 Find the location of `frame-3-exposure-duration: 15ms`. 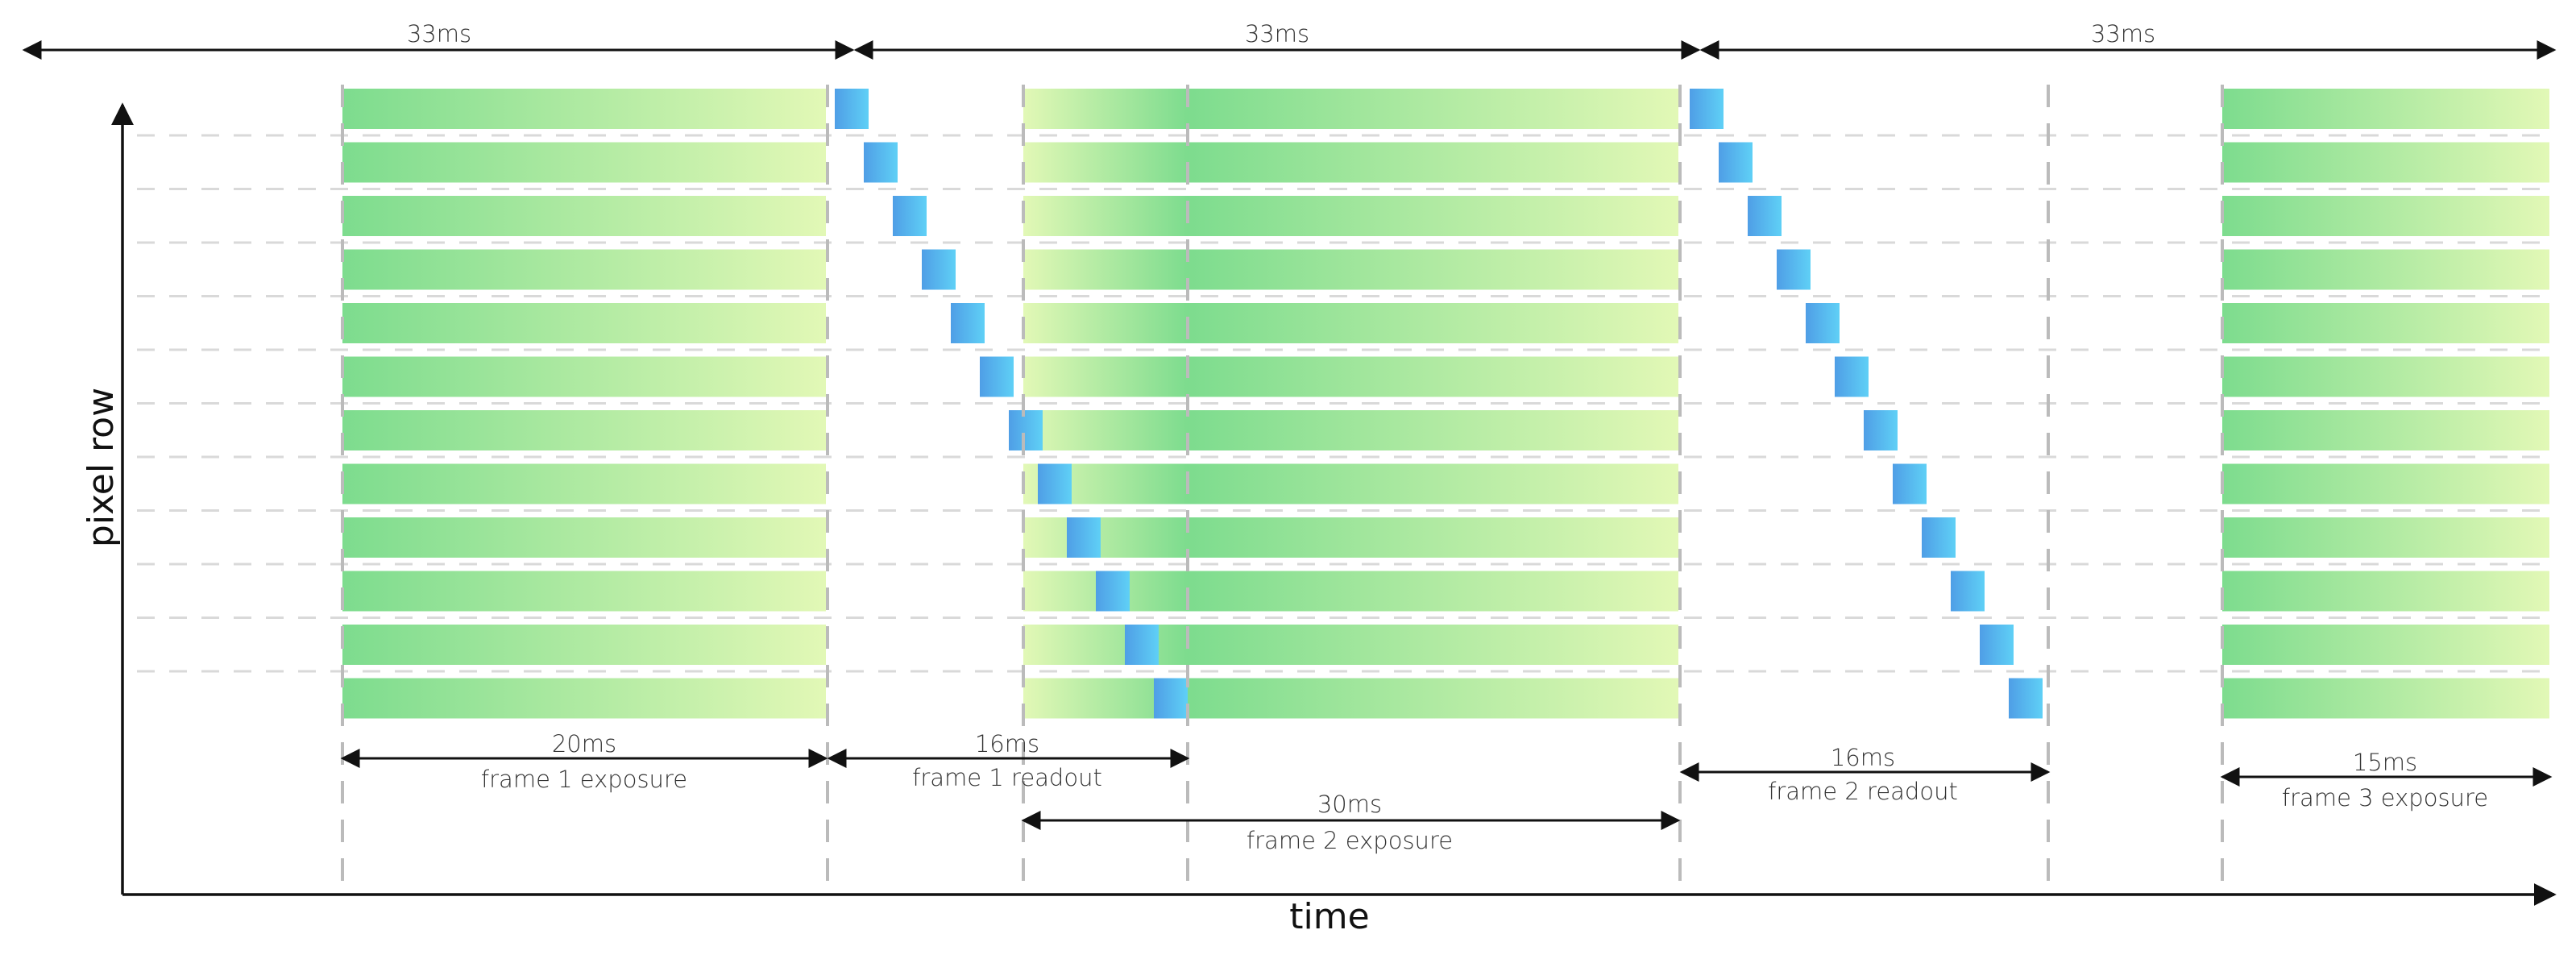

frame-3-exposure-duration: 15ms is located at coordinates (2385, 762).